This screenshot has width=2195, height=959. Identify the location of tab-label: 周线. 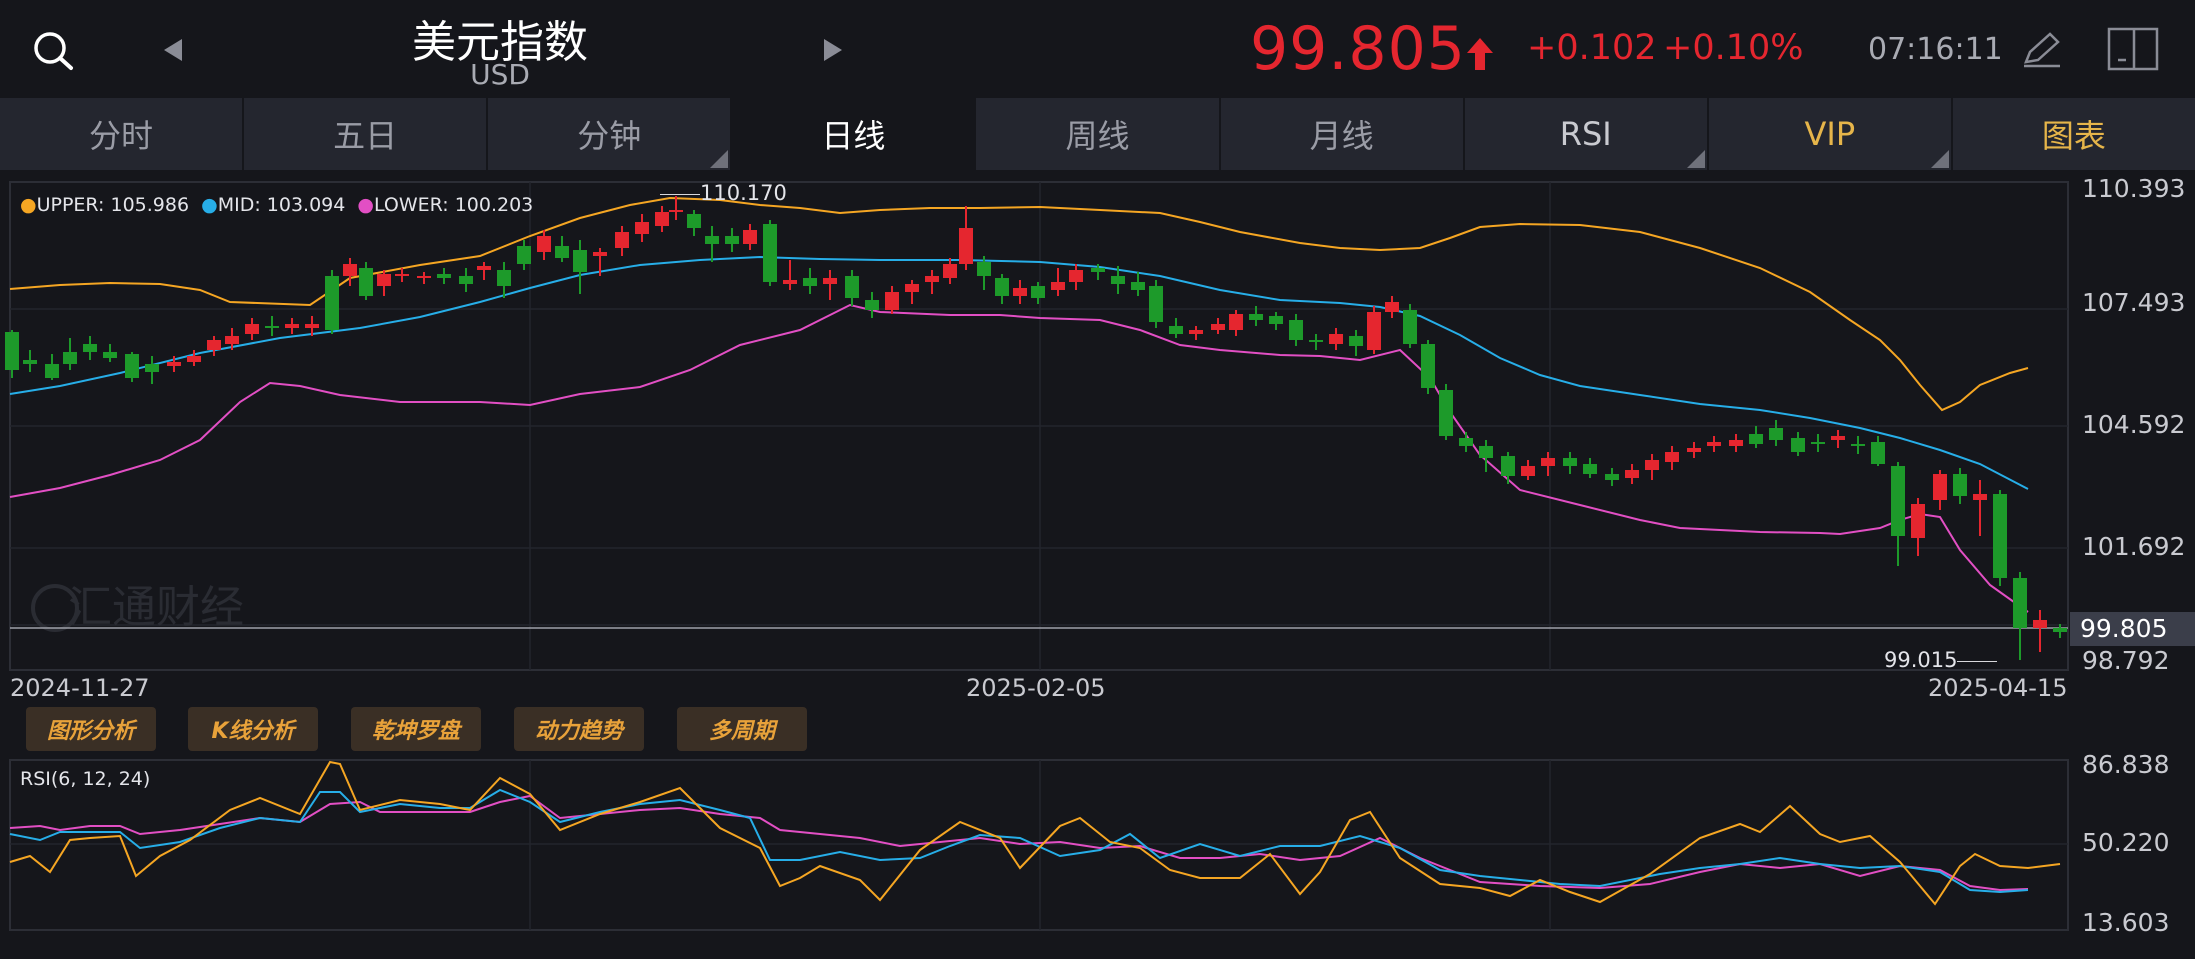
(1097, 136).